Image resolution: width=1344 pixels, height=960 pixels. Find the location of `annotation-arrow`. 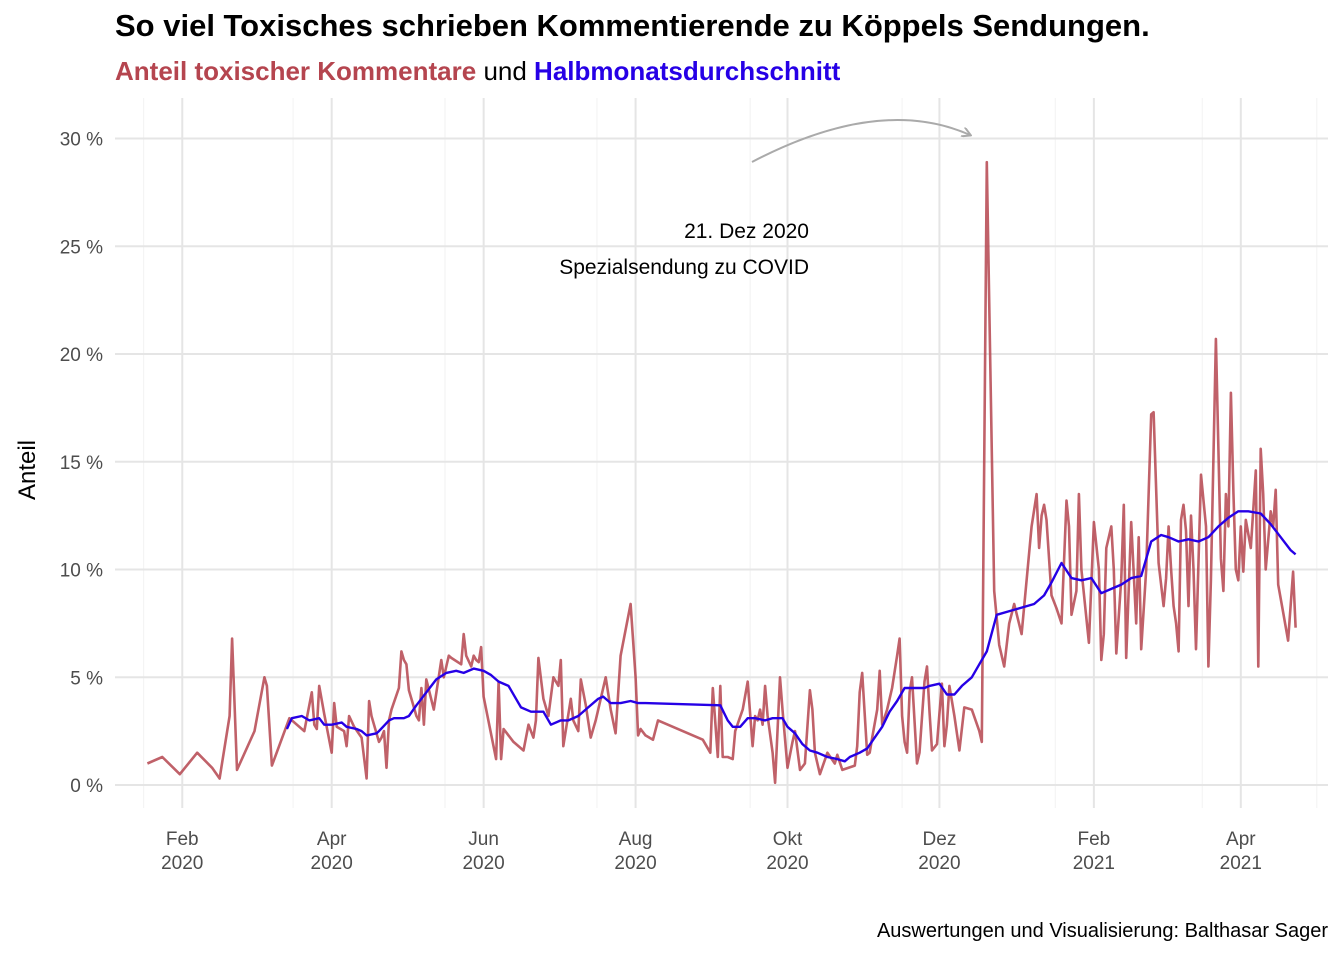

annotation-arrow is located at coordinates (860, 141).